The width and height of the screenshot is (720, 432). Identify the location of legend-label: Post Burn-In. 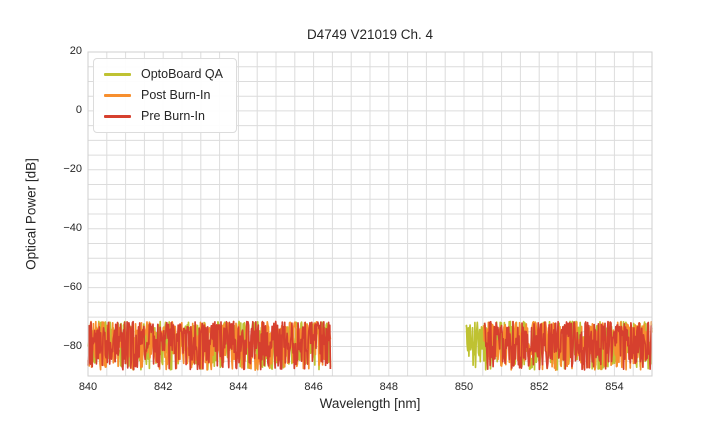
(176, 95).